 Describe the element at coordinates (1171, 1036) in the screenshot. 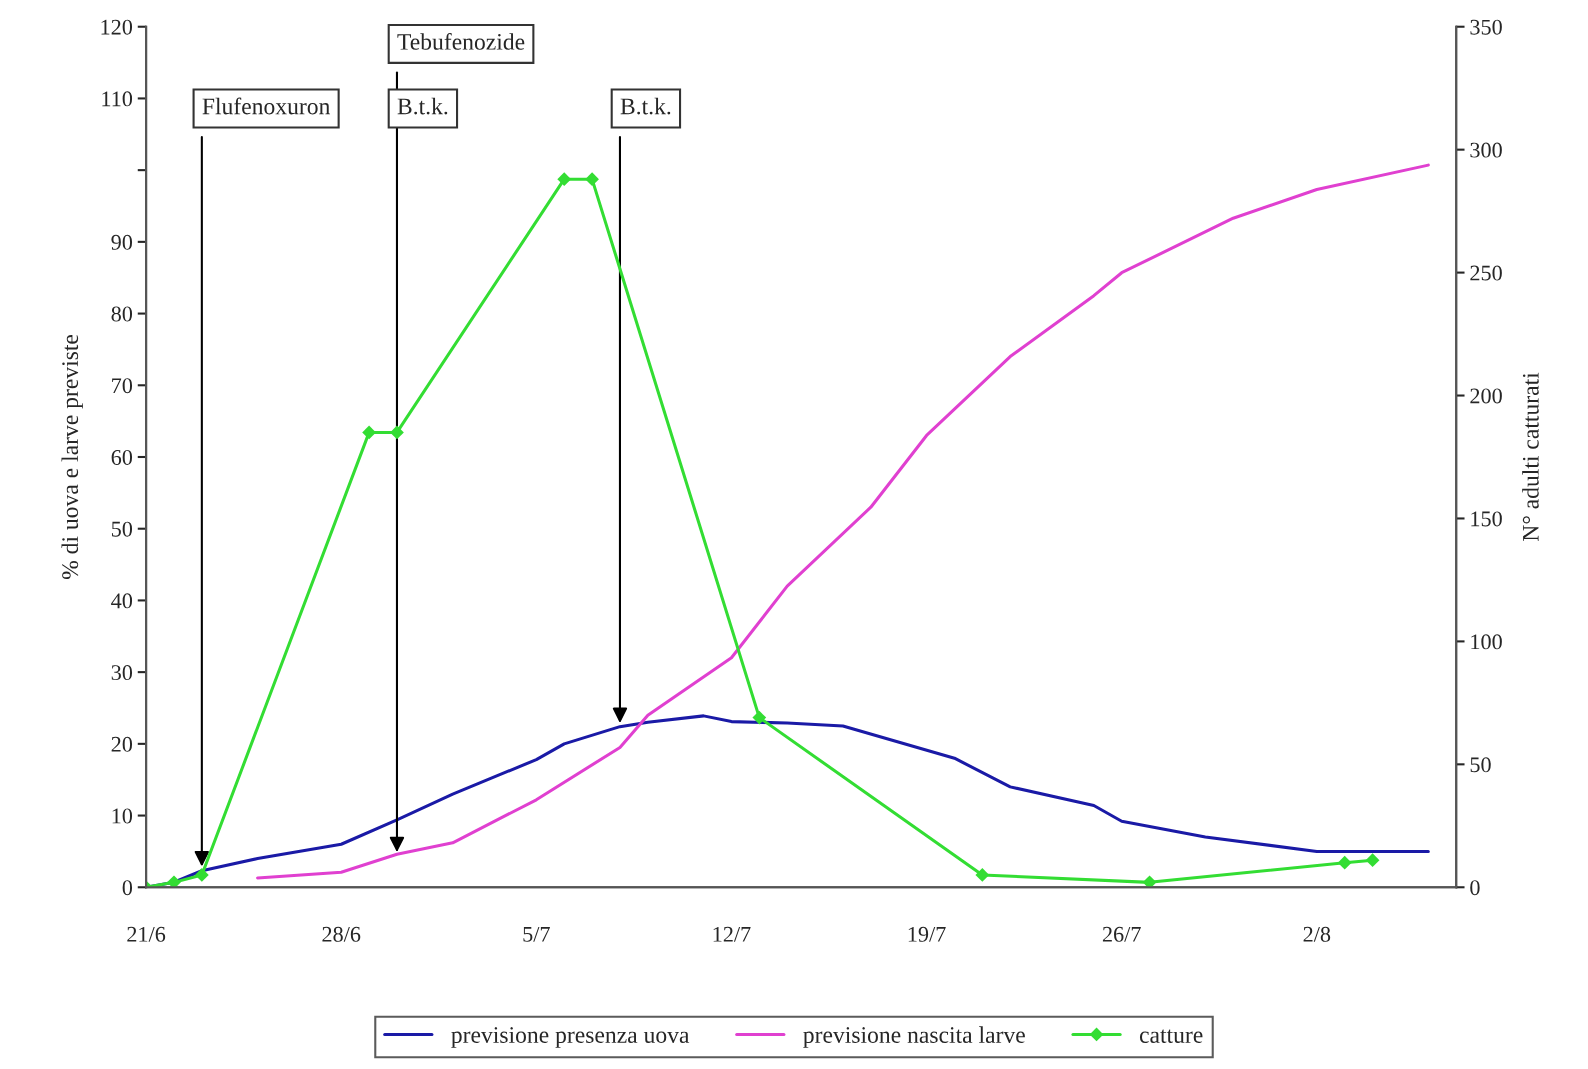

I see `legend-label: catture` at that location.